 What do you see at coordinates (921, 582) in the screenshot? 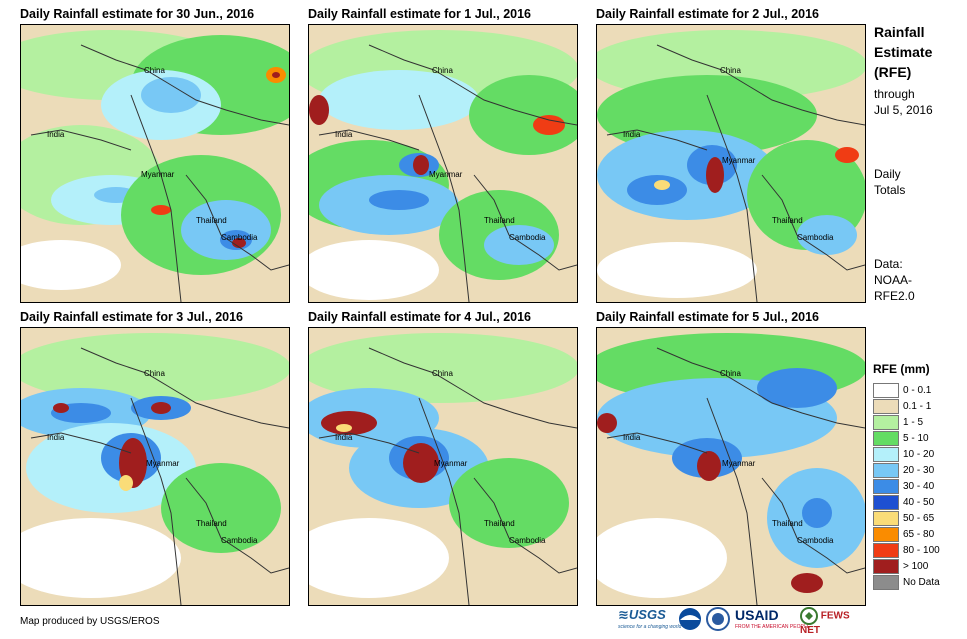
I see `legend-label: No Data` at bounding box center [921, 582].